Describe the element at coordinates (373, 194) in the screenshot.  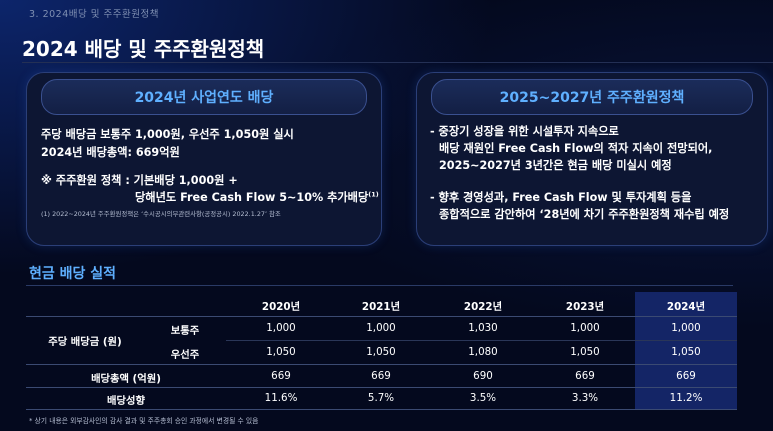
I see `policy-footnote-ref: (1)` at that location.